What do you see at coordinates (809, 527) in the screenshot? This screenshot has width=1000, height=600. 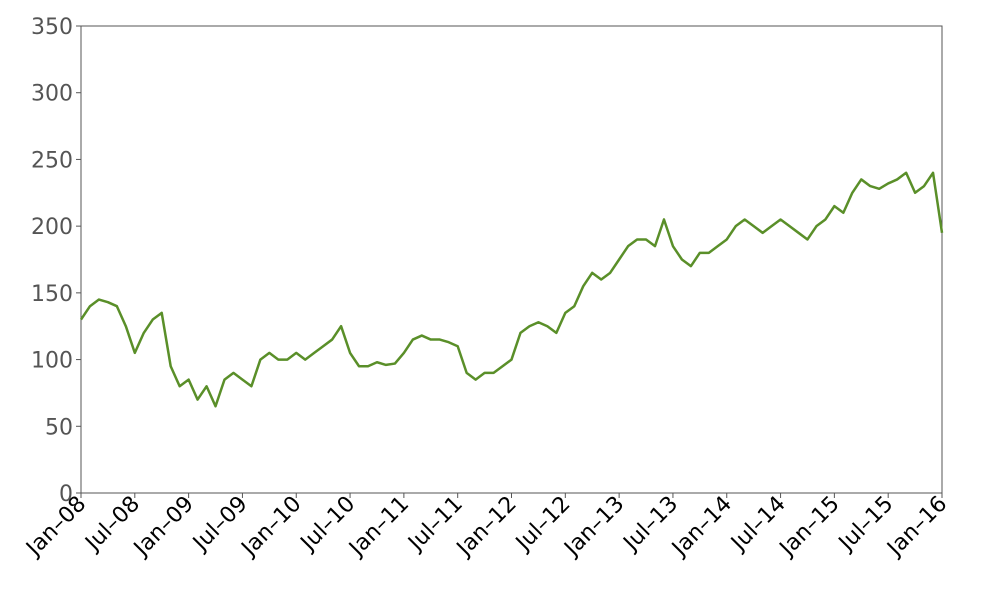 I see `x-tick-label: Jan–15` at bounding box center [809, 527].